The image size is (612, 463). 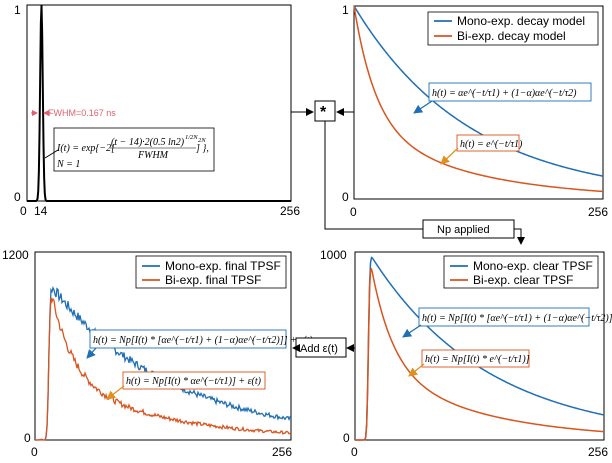 I want to click on irf-eq-denominator: FWHM, so click(x=153, y=155).